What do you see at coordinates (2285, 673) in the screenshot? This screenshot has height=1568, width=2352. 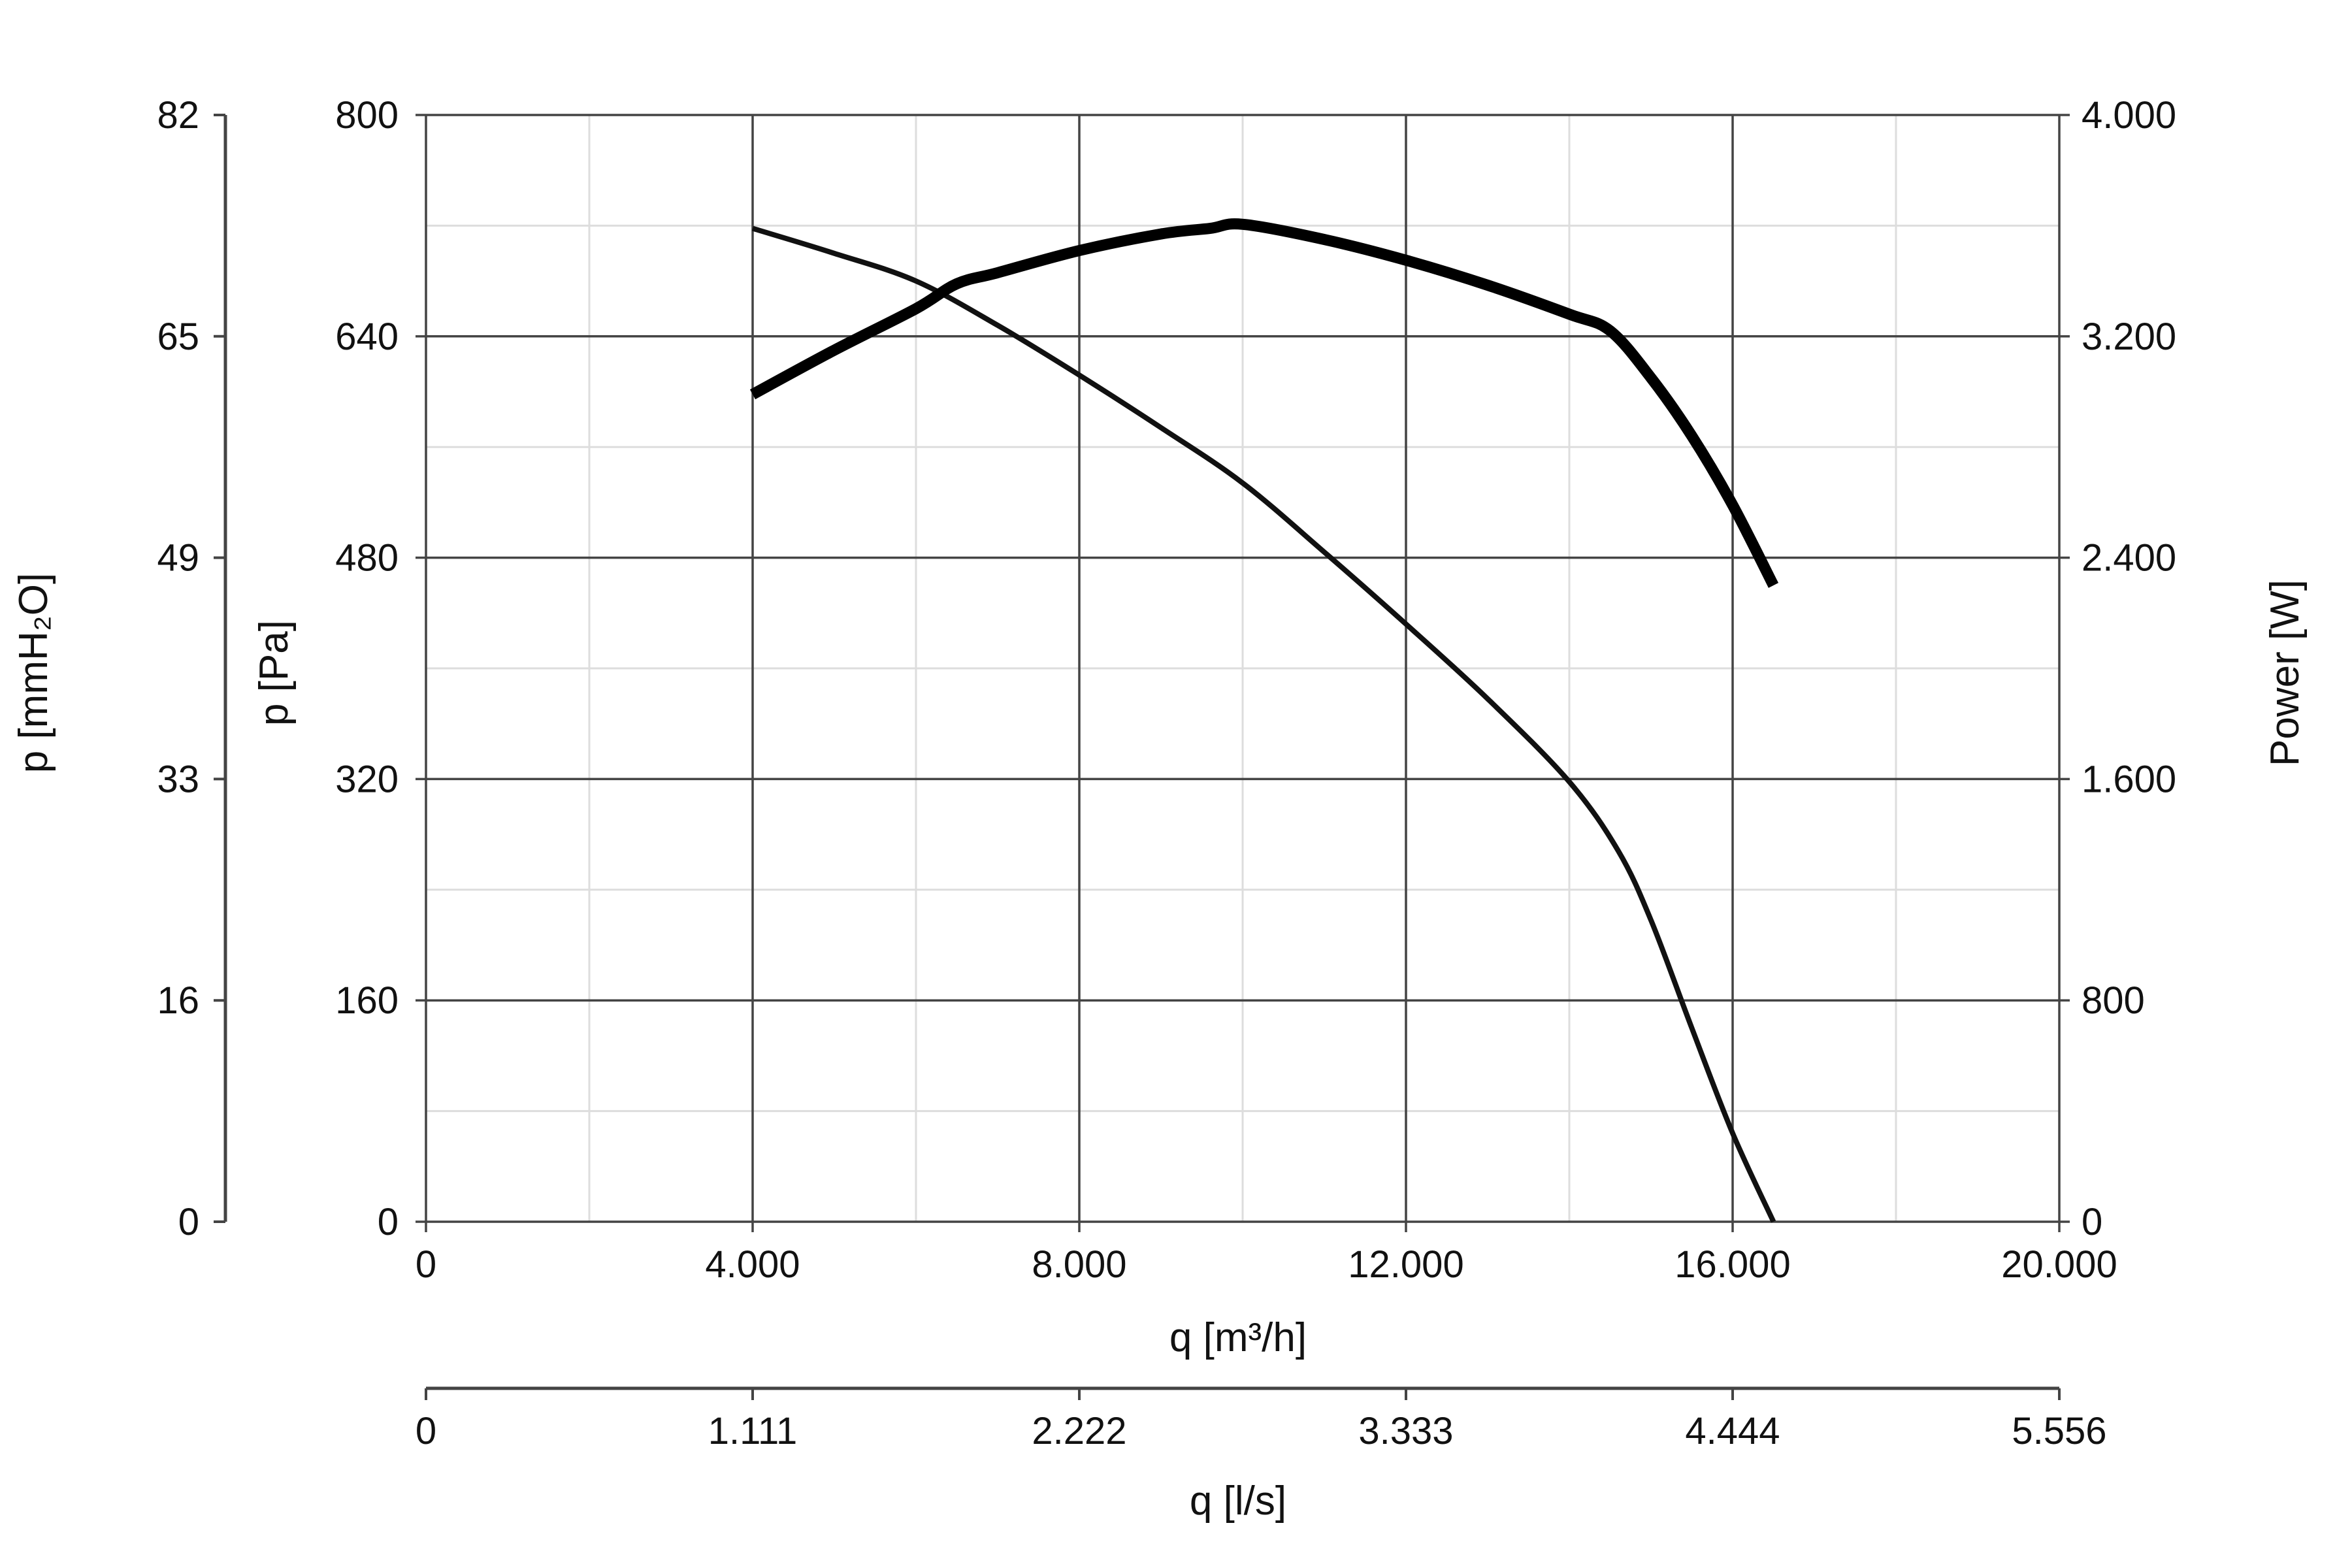 I see `y-right-axis-title: Power [W]` at bounding box center [2285, 673].